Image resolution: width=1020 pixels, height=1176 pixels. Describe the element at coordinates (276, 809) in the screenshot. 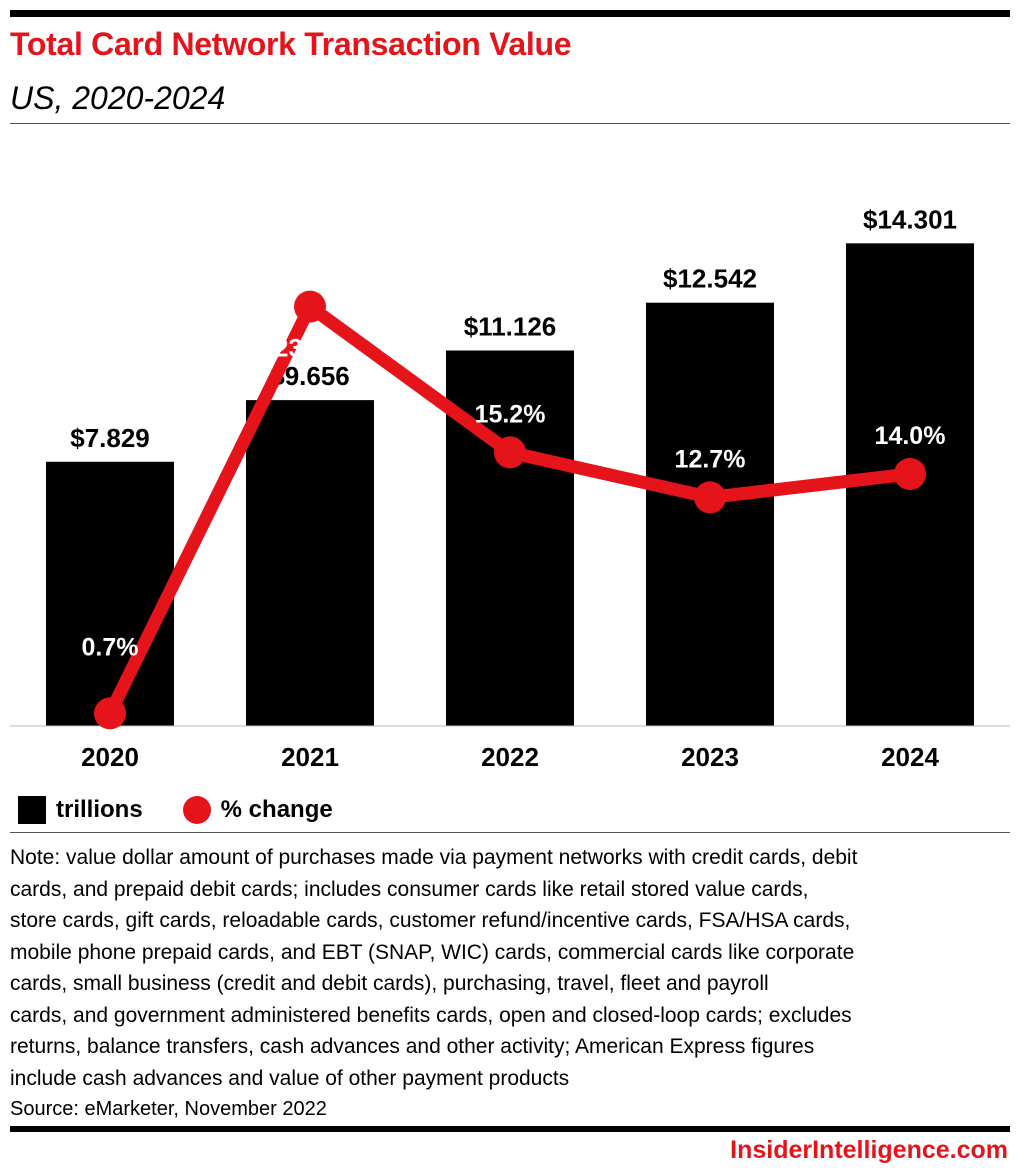

I see `legend-line-label: % change` at that location.